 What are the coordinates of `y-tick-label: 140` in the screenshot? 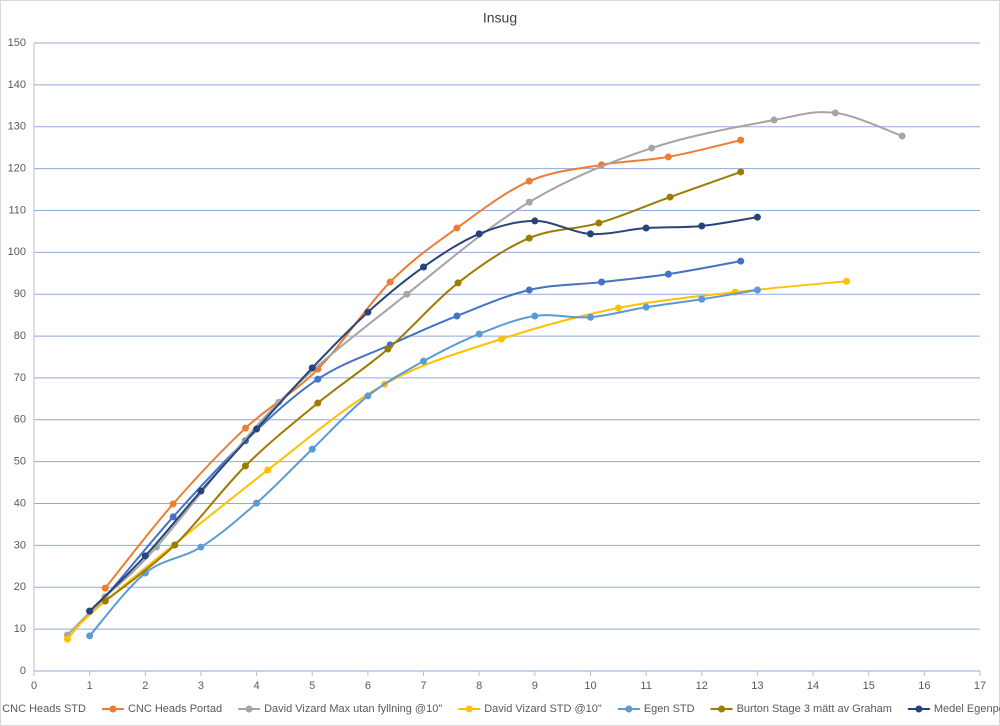 It's located at (17, 85).